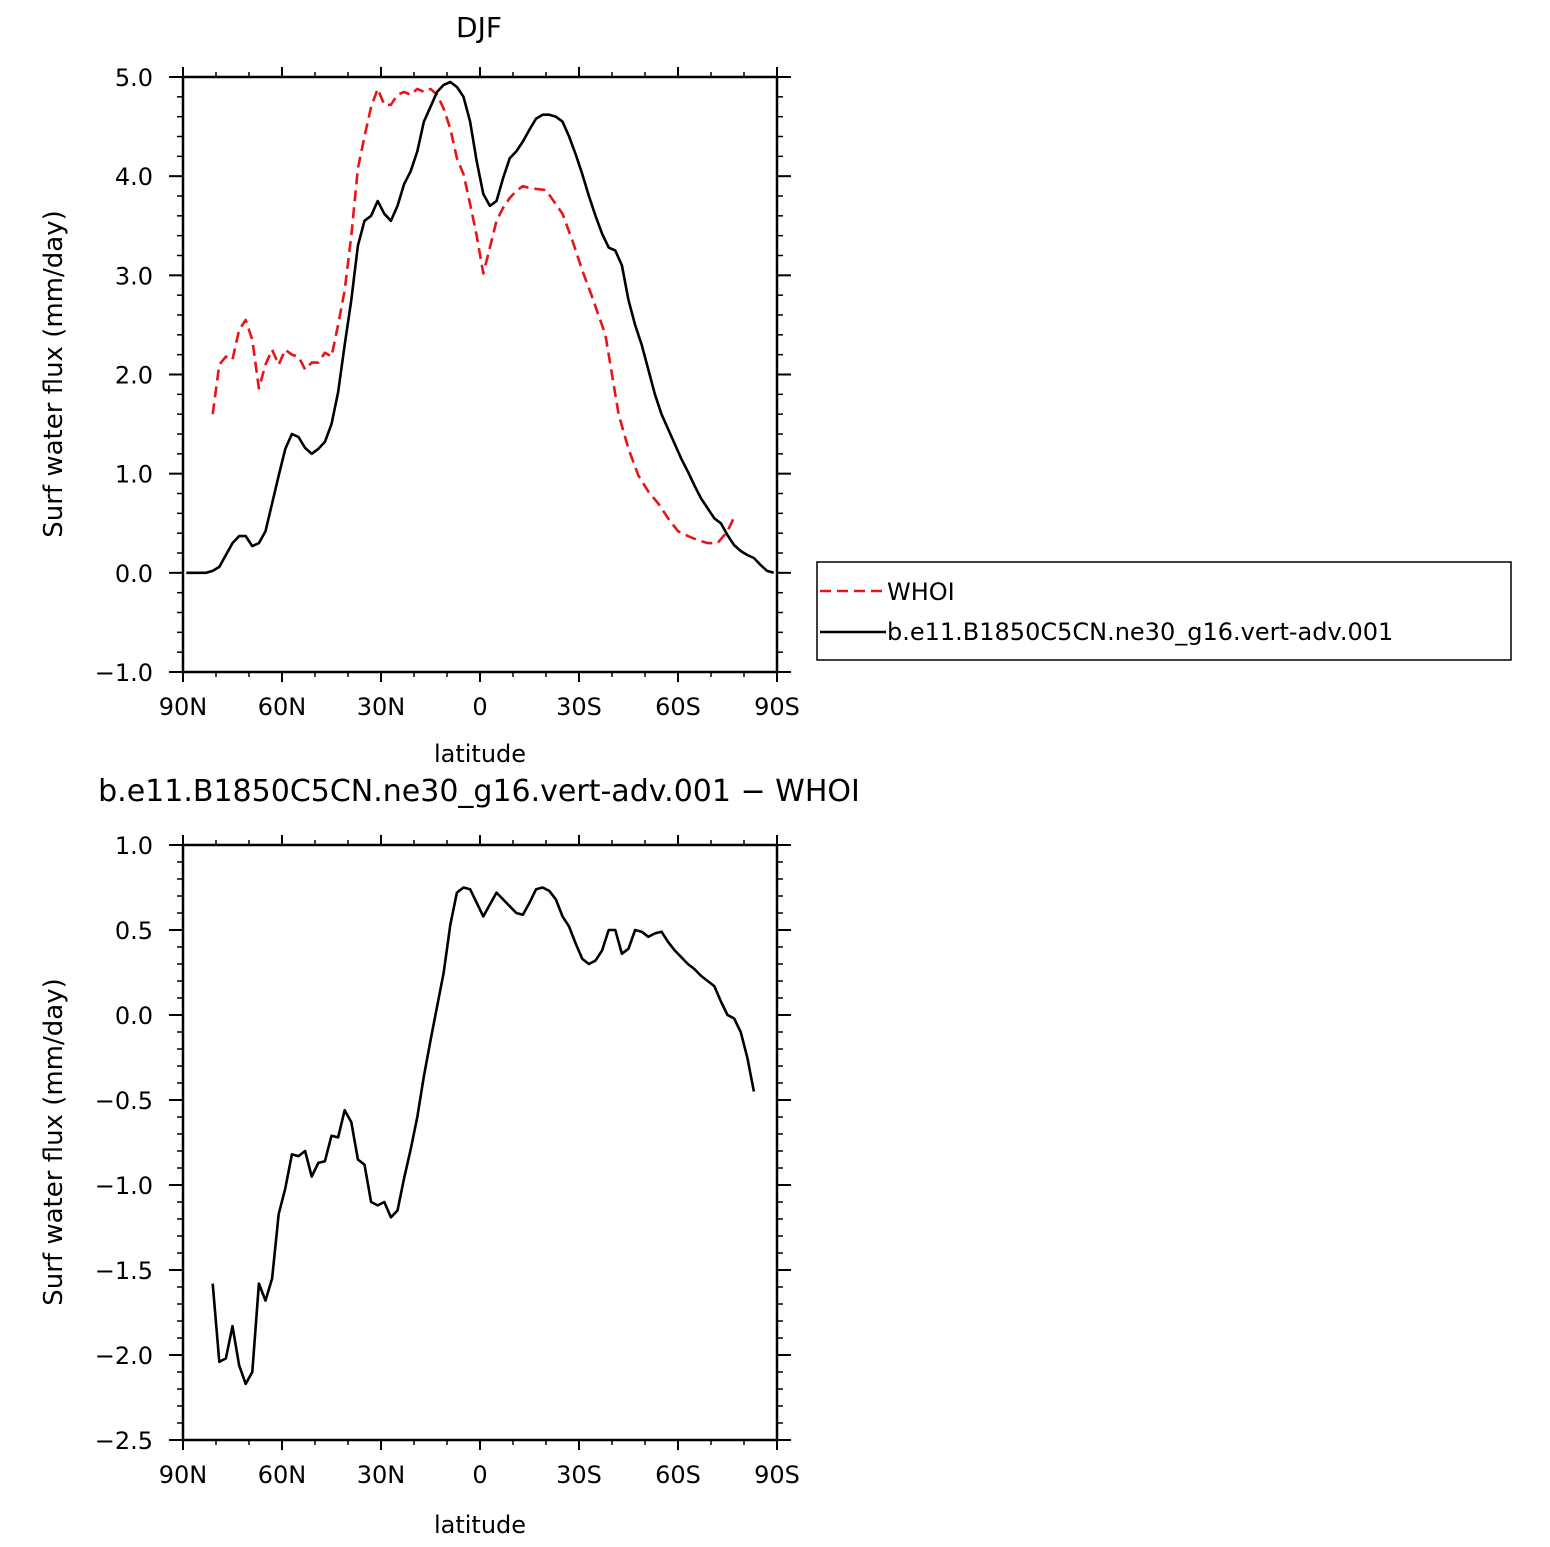 This screenshot has width=1550, height=1547. I want to click on legend-box, so click(1164, 611).